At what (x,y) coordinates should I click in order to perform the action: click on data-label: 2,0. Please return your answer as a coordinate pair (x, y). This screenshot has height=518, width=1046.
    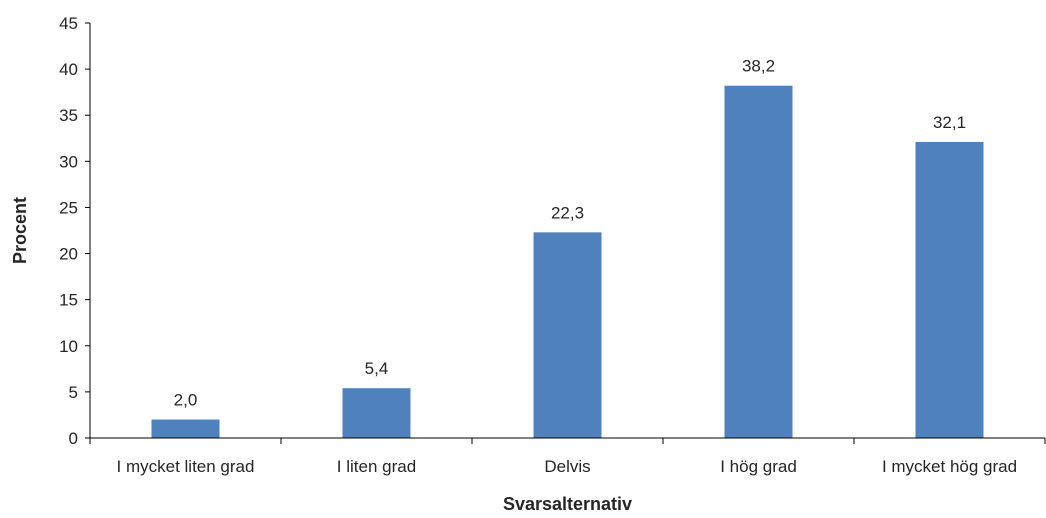
    Looking at the image, I should click on (186, 400).